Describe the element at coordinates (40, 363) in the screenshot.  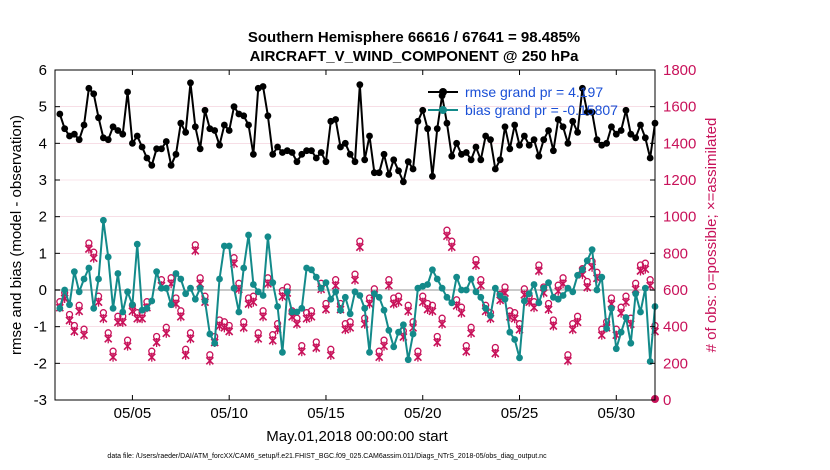
I see `y-tick-label-left: -2` at that location.